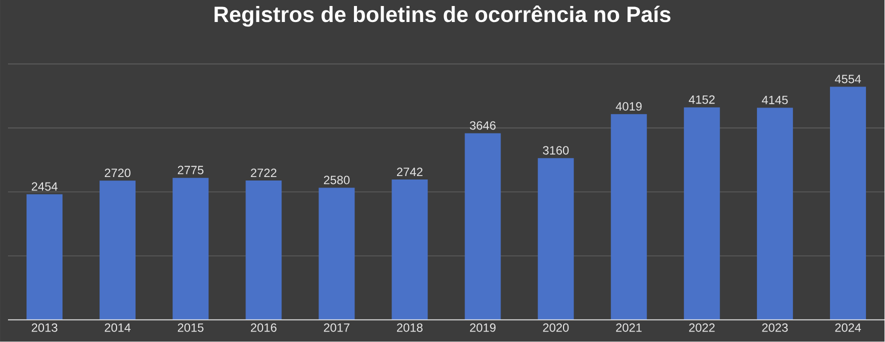 The width and height of the screenshot is (885, 342). I want to click on data-label: 4019, so click(629, 106).